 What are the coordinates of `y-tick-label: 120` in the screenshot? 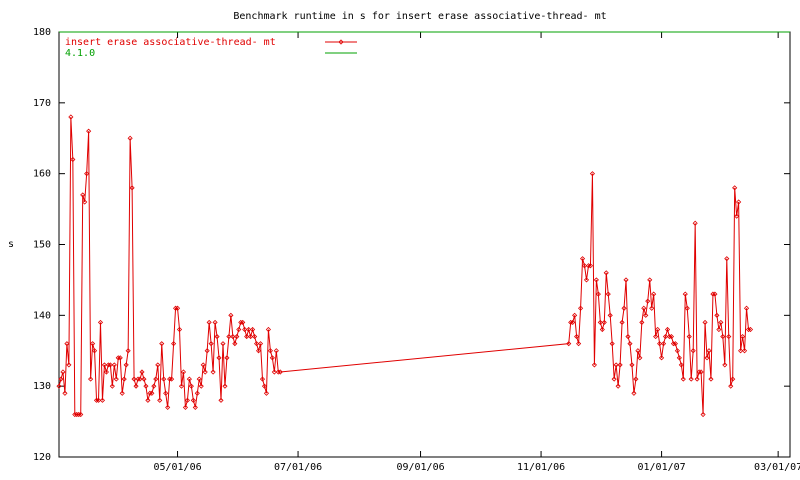 It's located at (42, 457).